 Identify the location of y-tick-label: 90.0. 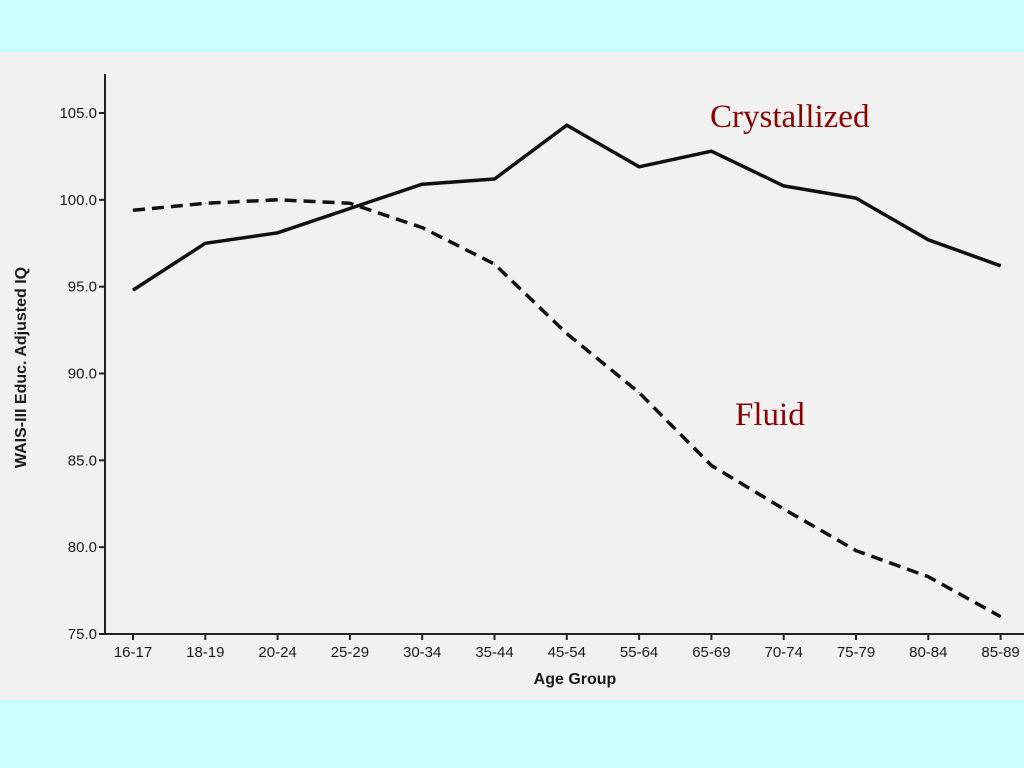
(82, 374).